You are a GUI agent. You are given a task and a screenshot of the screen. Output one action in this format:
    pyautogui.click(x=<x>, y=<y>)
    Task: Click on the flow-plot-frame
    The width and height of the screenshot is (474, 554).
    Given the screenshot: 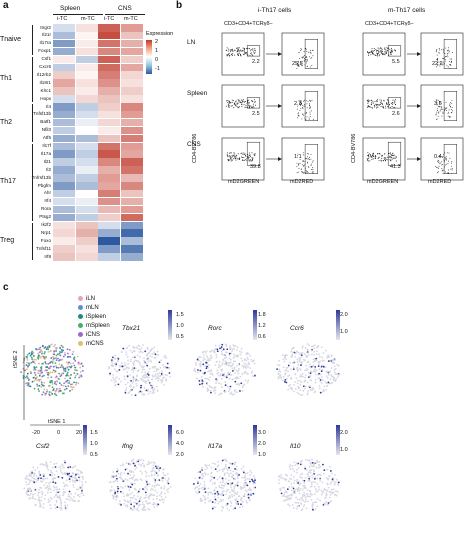 What is the action you would take?
    pyautogui.click(x=442, y=106)
    